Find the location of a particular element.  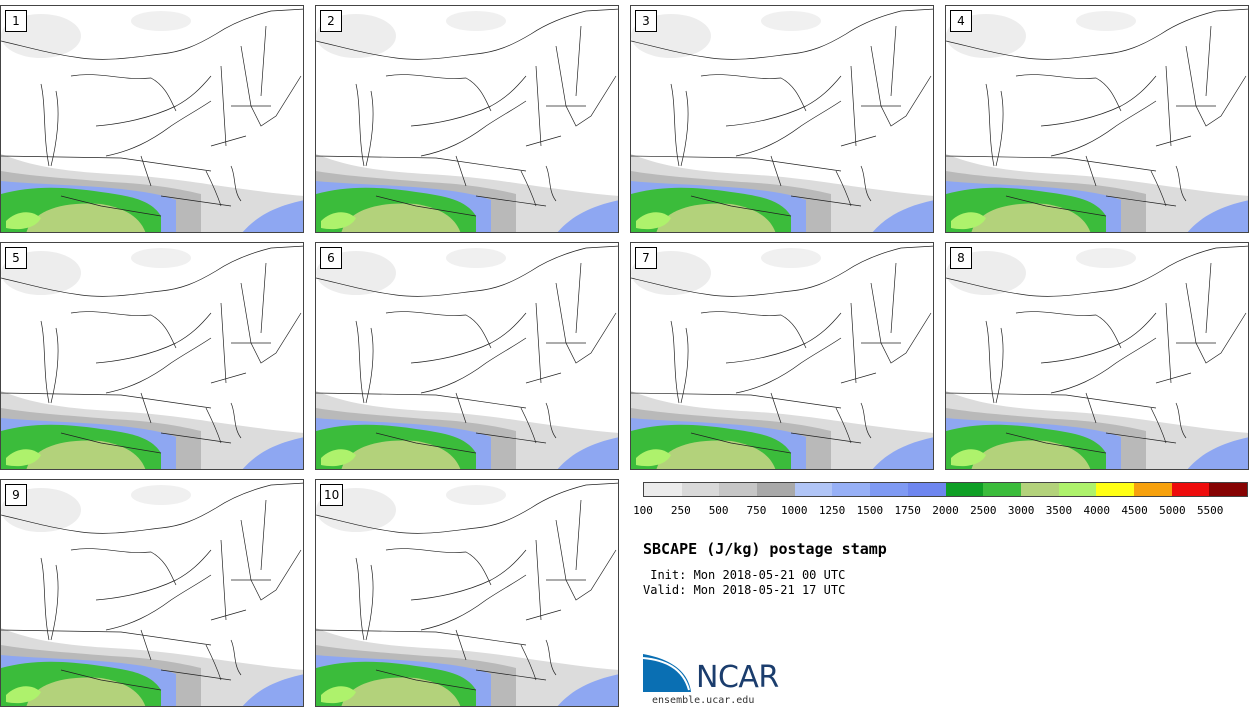

map-panel-1: 1 is located at coordinates (152, 119).